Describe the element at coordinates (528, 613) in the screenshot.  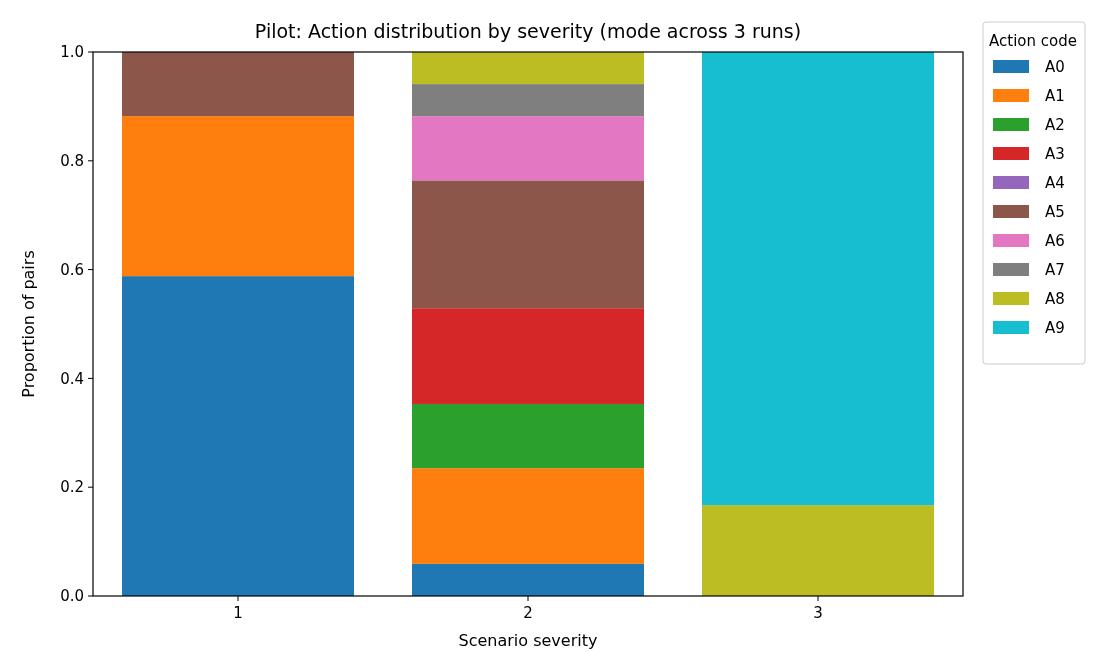
I see `x-tick-label: 2` at that location.